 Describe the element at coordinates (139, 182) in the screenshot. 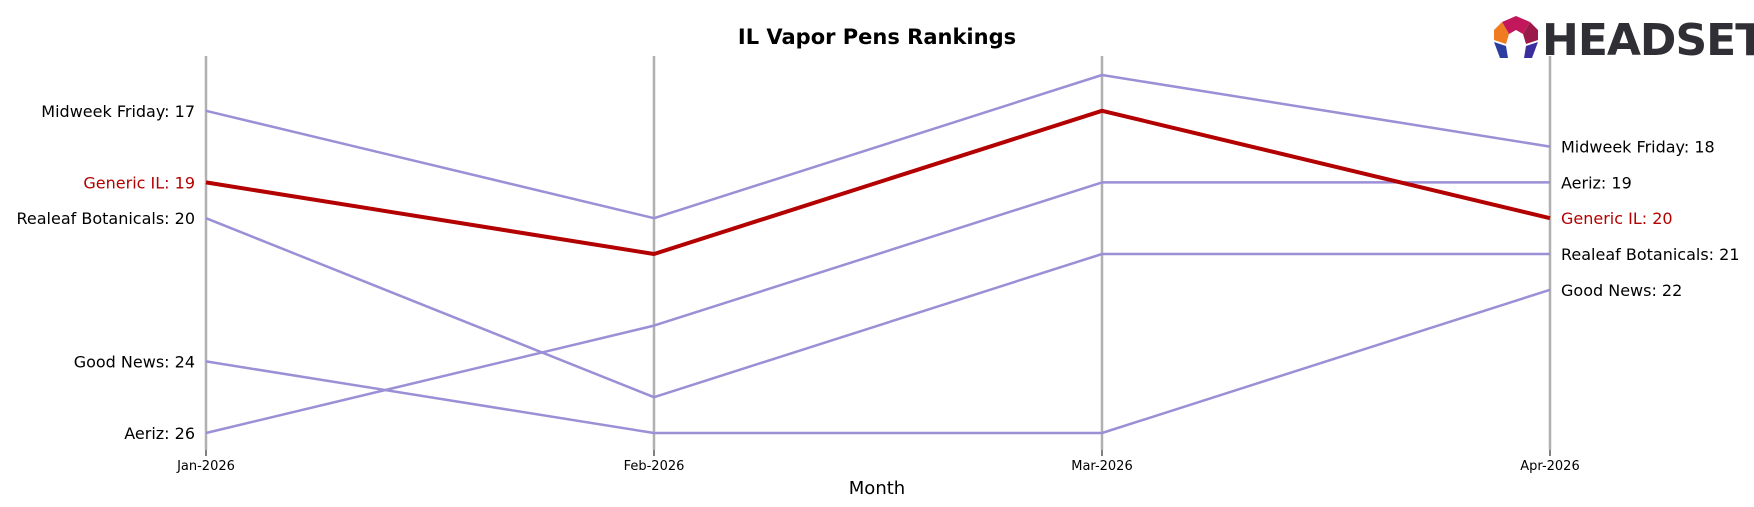

I see `start-label-generic-il: Generic IL: 19` at that location.